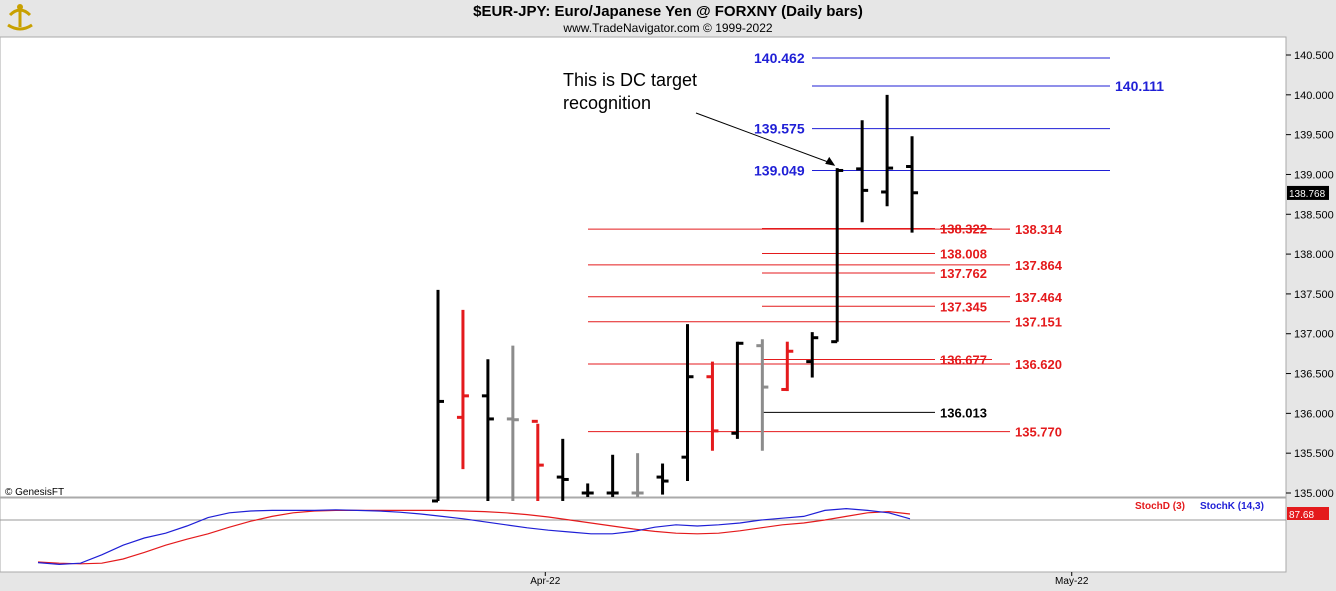  What do you see at coordinates (607, 103) in the screenshot?
I see `annotation-text: recognition` at bounding box center [607, 103].